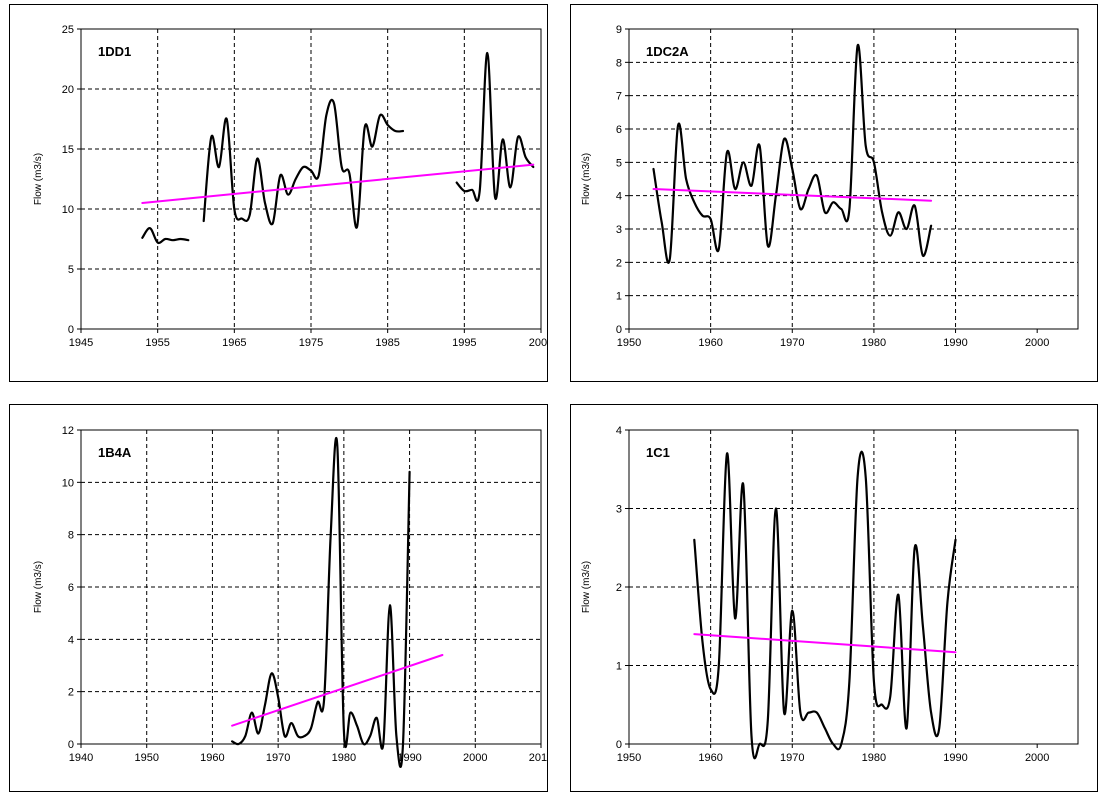 Image resolution: width=1102 pixels, height=796 pixels. What do you see at coordinates (68, 90) in the screenshot?
I see `y-tick-label: 20` at bounding box center [68, 90].